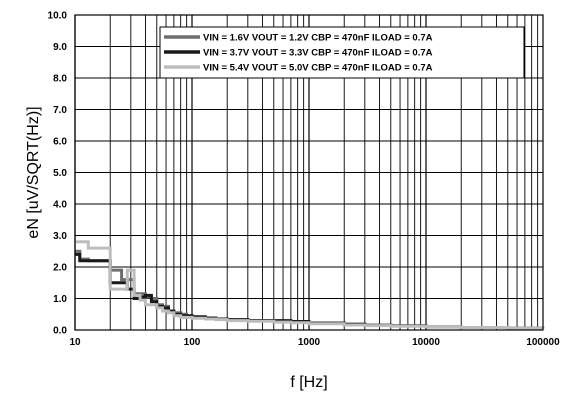 The image size is (575, 396). I want to click on x-tick-label: 10, so click(75, 342).